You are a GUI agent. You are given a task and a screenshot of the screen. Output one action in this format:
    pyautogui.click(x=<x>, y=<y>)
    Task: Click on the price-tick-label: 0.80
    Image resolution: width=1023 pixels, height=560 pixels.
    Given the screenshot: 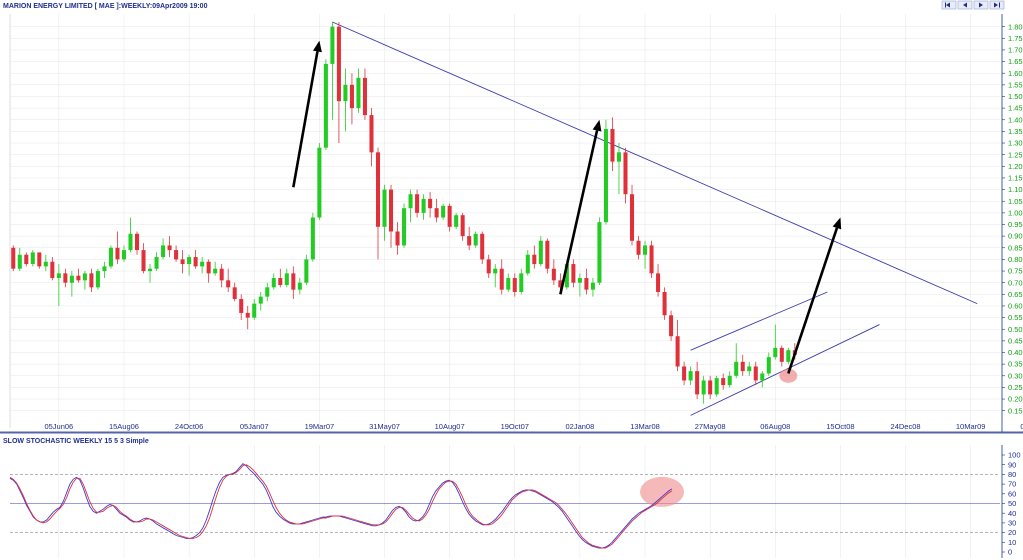 What is the action you would take?
    pyautogui.click(x=1015, y=259)
    